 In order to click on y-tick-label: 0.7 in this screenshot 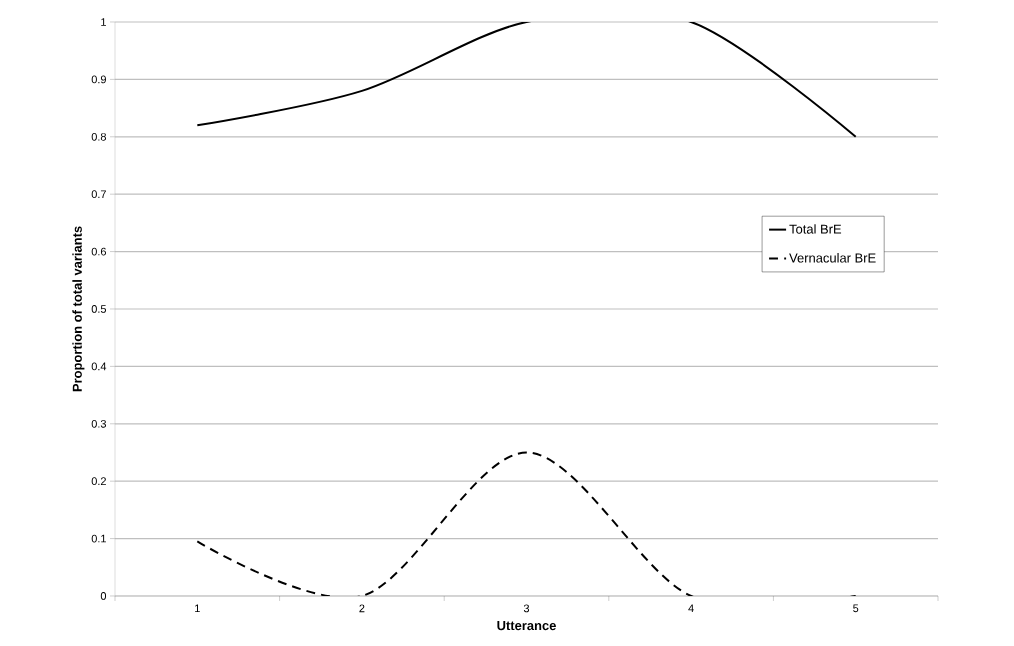, I will do `click(98, 194)`.